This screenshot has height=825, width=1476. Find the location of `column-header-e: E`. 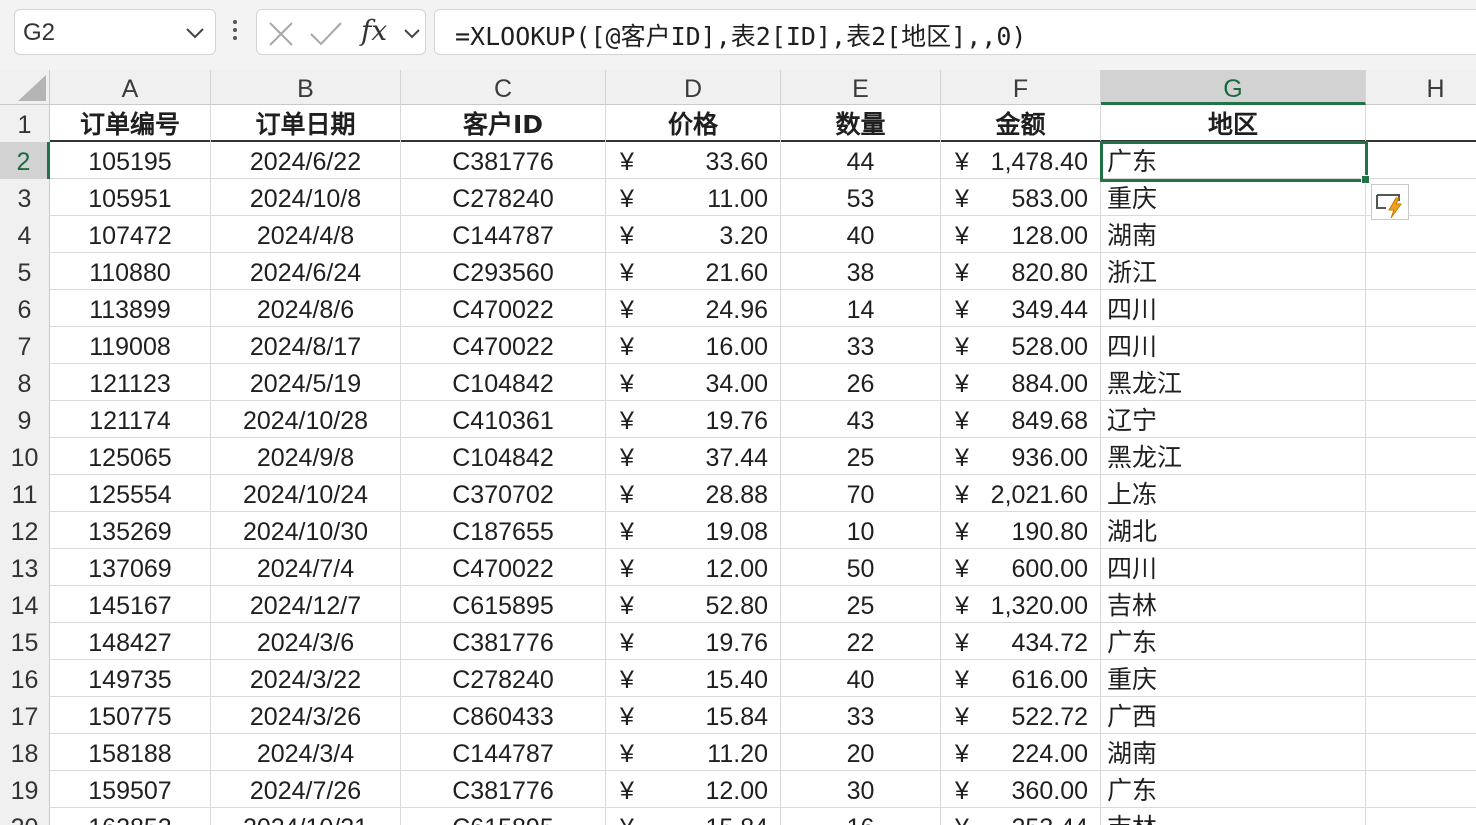

column-header-e: E is located at coordinates (861, 87).